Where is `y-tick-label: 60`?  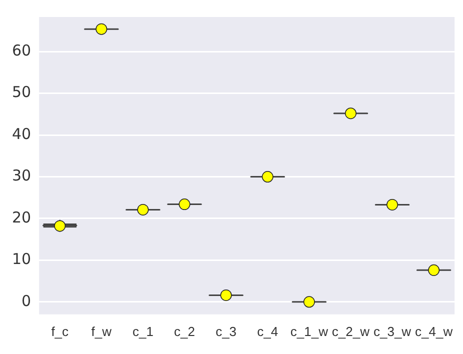 y-tick-label: 60 is located at coordinates (22, 51).